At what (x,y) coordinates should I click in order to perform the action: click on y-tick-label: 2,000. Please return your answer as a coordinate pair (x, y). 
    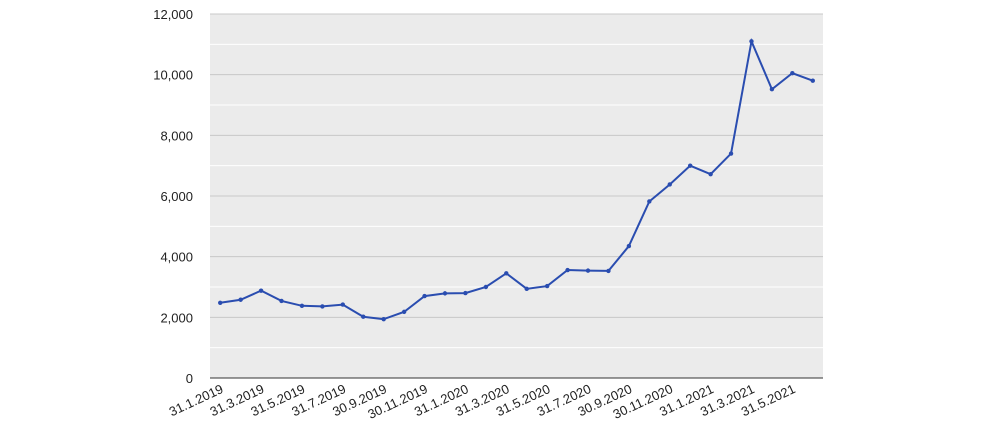
    Looking at the image, I should click on (176, 317).